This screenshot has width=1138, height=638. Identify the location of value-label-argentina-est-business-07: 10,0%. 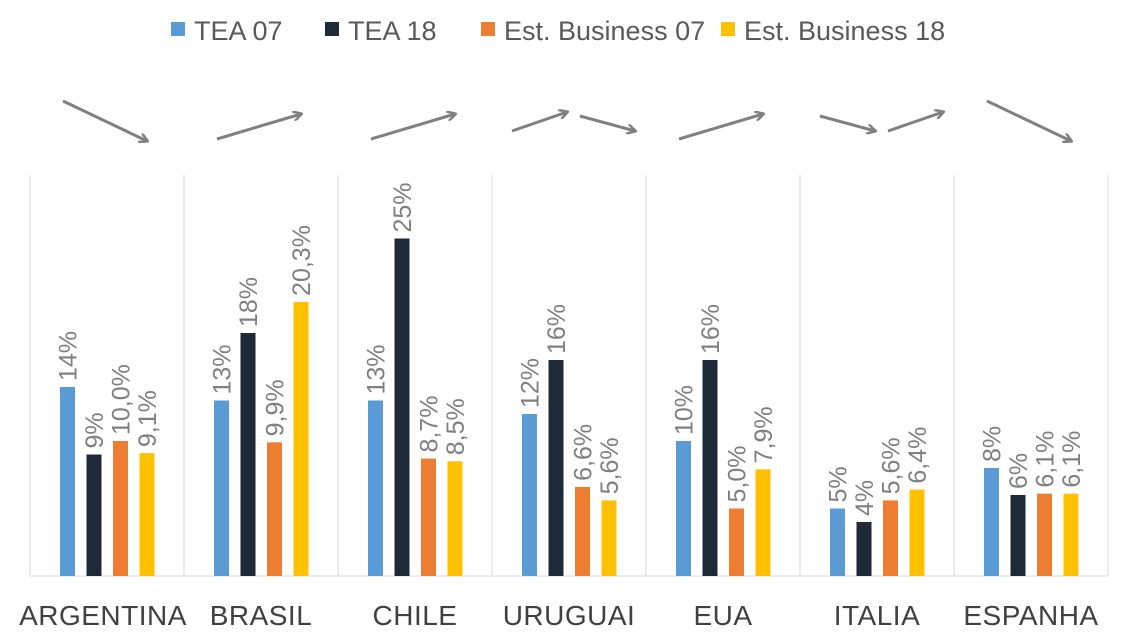
(122, 399).